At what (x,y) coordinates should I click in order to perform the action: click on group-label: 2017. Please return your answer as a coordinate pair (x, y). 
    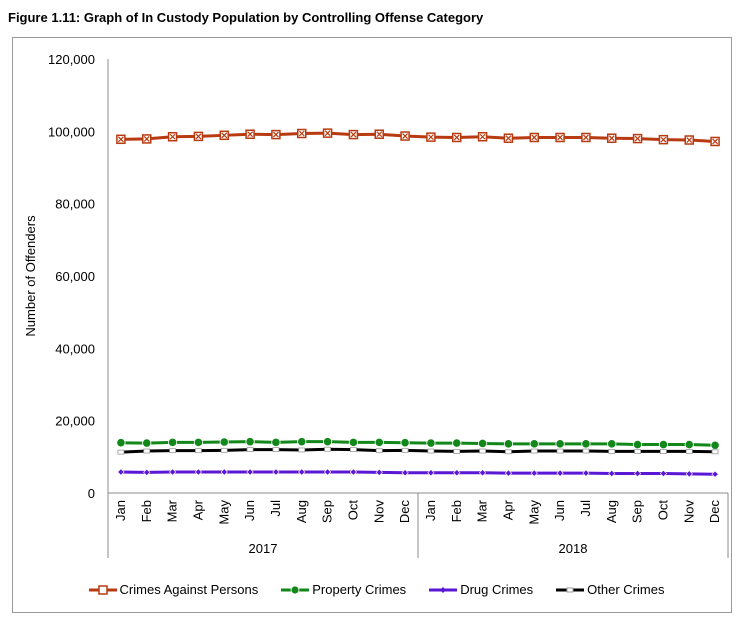
    Looking at the image, I should click on (263, 548).